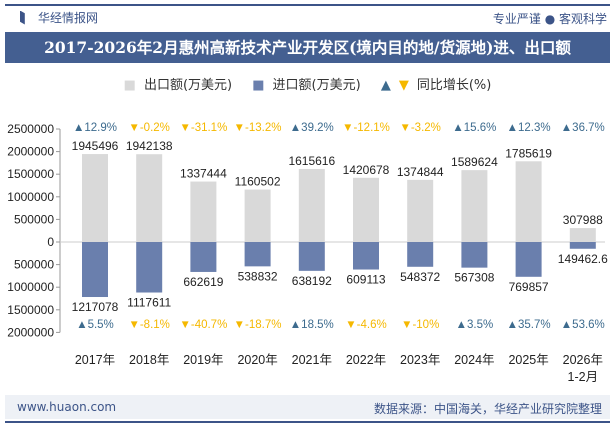 The width and height of the screenshot is (615, 427). I want to click on growth-label: ▼-3.2%, so click(419, 128).